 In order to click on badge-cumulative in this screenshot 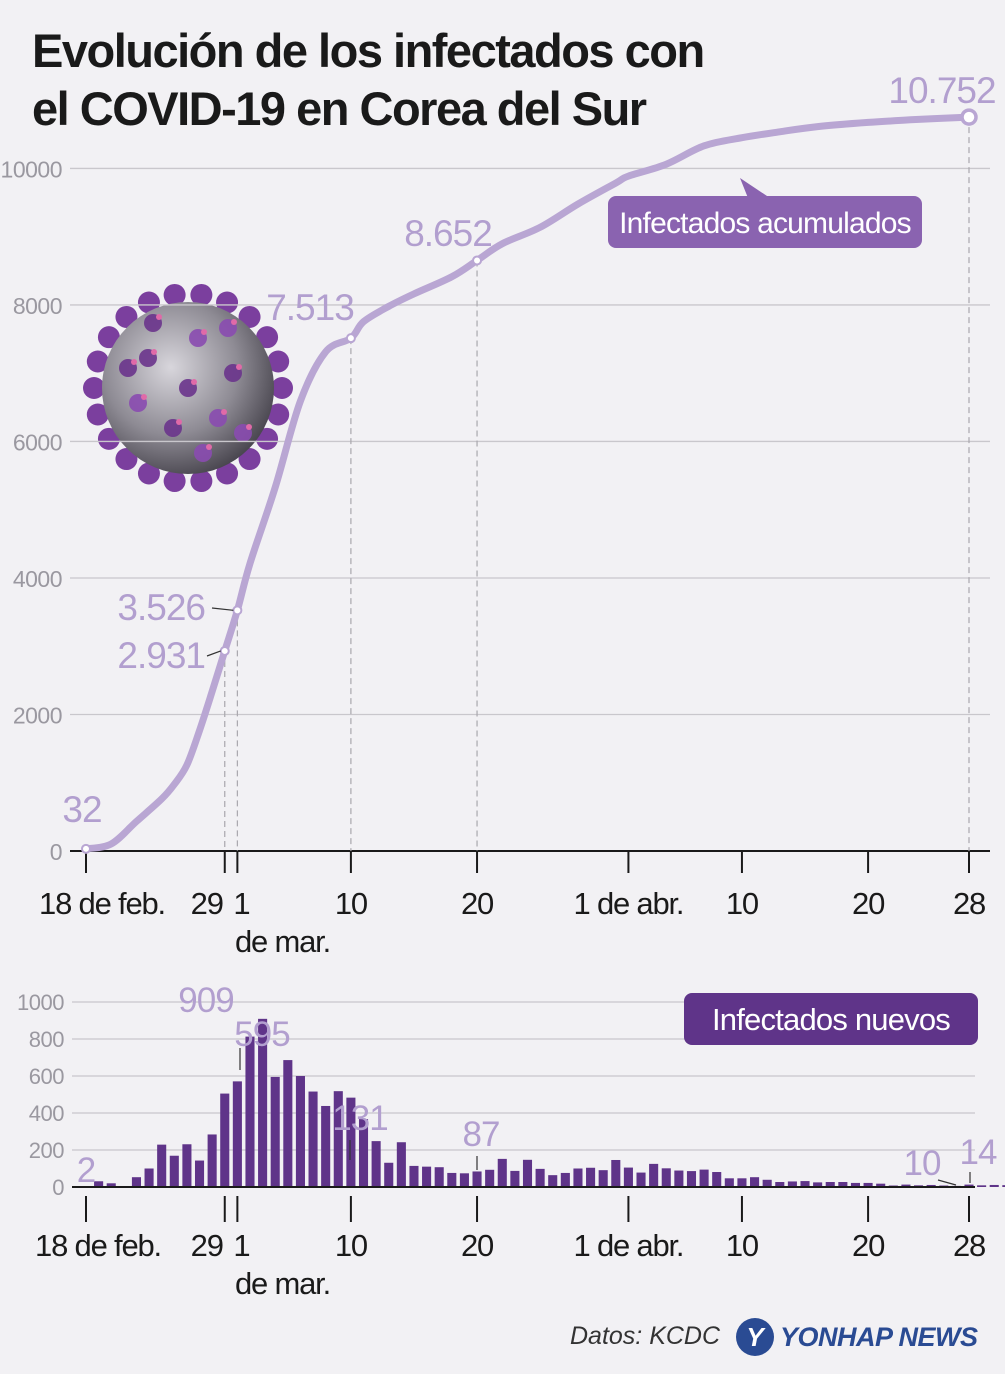, I will do `click(765, 222)`.